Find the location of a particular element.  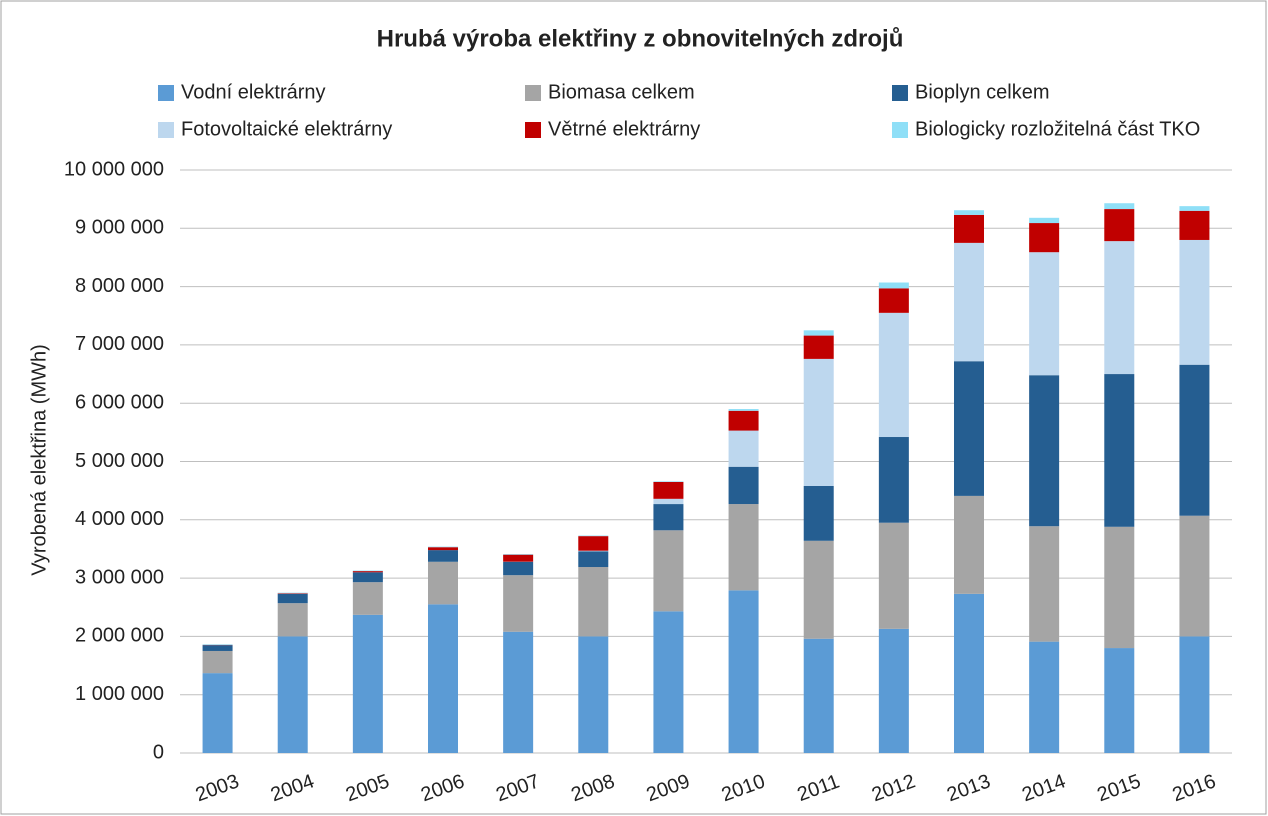

y-tick-label: 5 000 000 is located at coordinates (119, 461).